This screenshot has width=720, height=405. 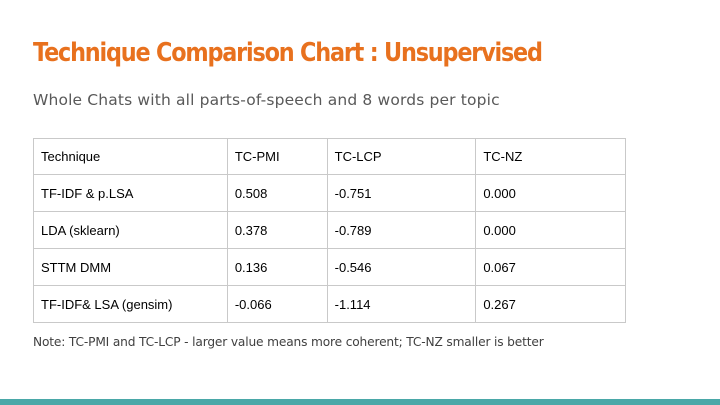 I want to click on table-row: STTM DMM 0.136 -0.546 0.067, so click(x=329, y=267).